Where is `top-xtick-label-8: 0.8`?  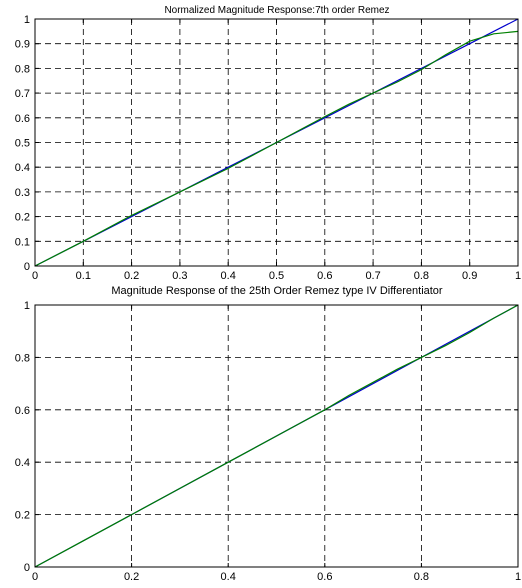 top-xtick-label-8: 0.8 is located at coordinates (421, 276).